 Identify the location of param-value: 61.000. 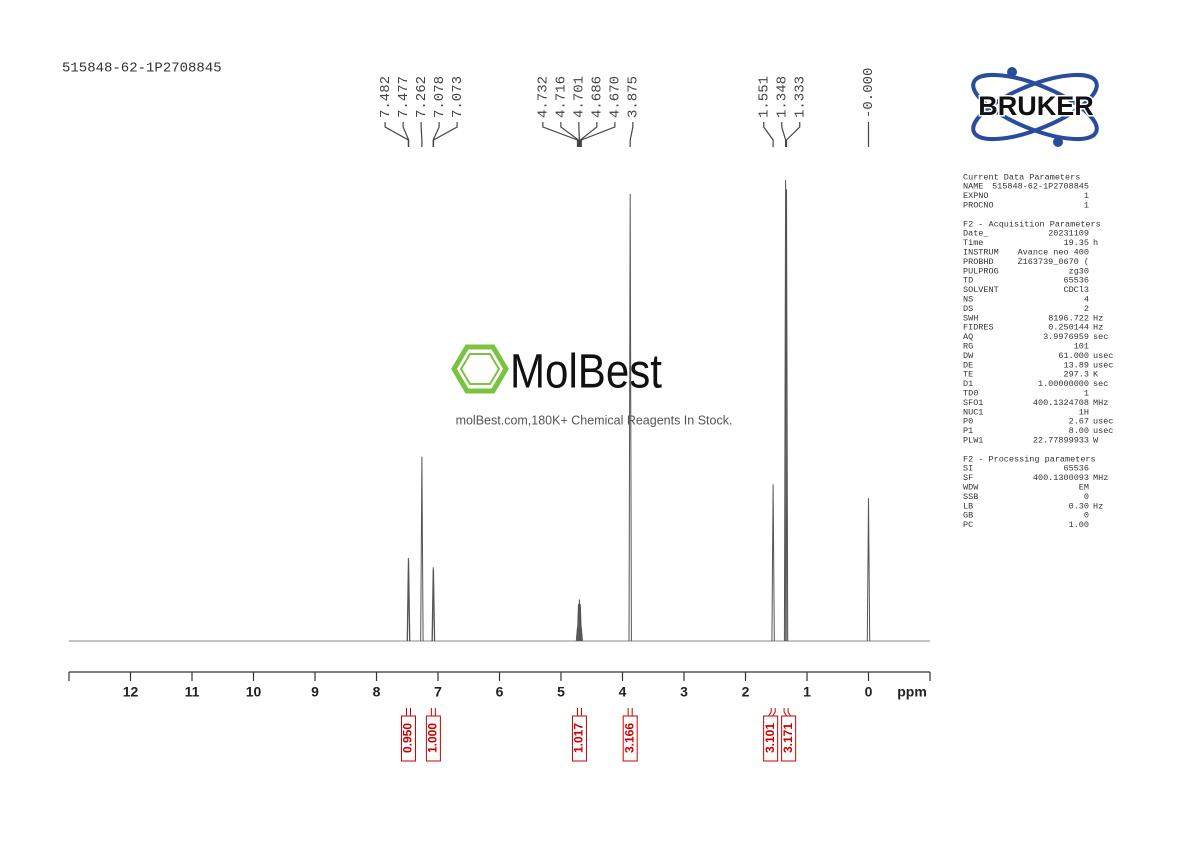
(1073, 356).